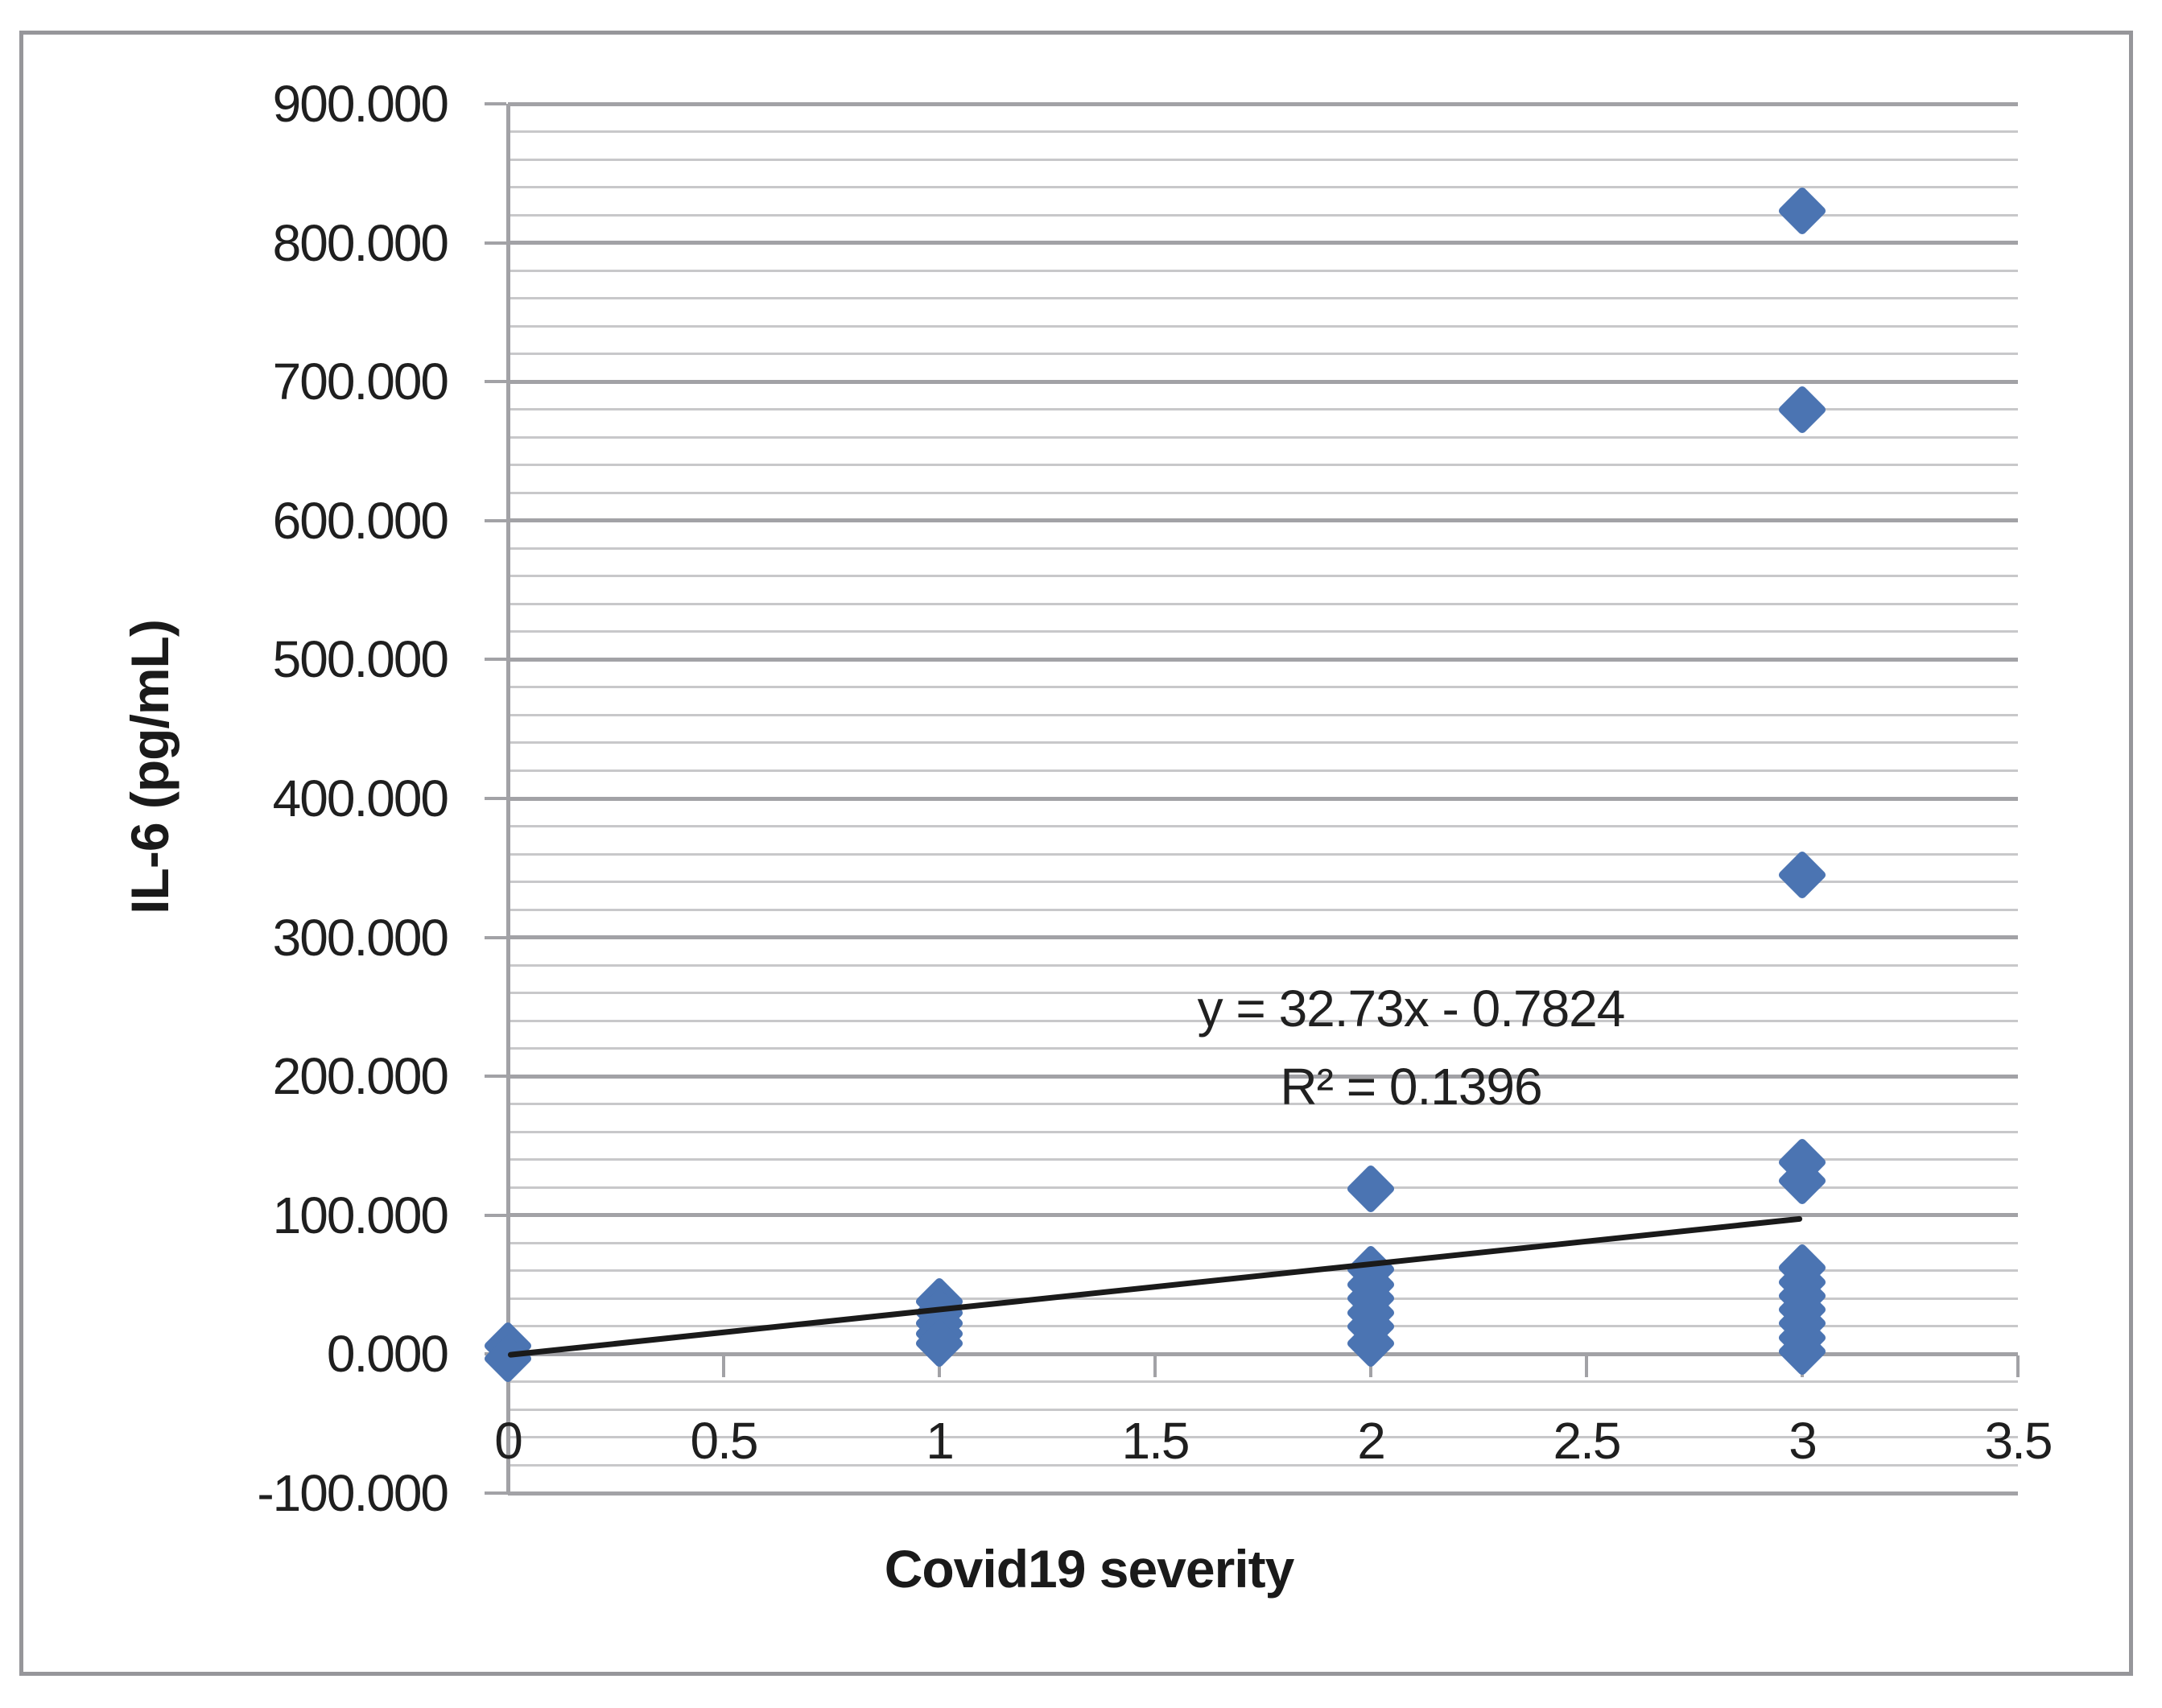  What do you see at coordinates (1089, 1569) in the screenshot?
I see `x-axis-title: Covid19 severity` at bounding box center [1089, 1569].